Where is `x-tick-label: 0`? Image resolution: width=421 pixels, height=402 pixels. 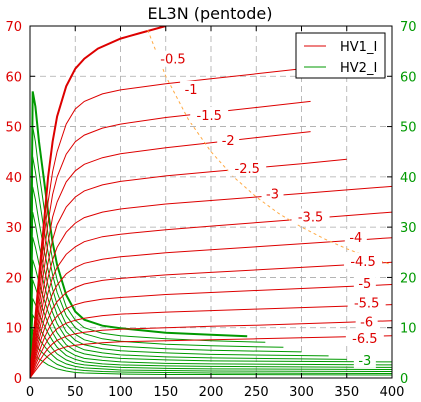
x-tick-label: 0 is located at coordinates (30, 392).